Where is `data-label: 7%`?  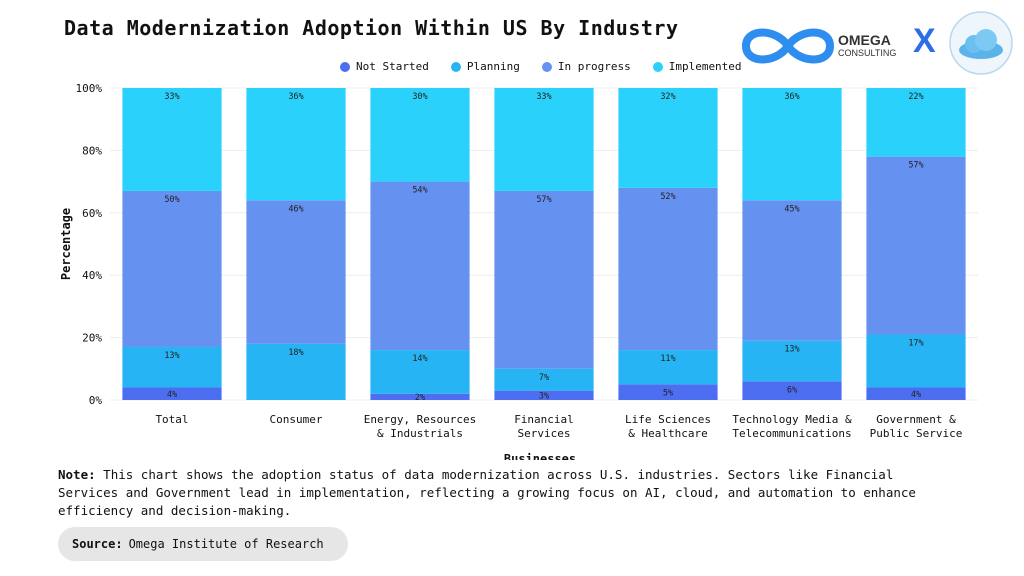 data-label: 7% is located at coordinates (544, 378).